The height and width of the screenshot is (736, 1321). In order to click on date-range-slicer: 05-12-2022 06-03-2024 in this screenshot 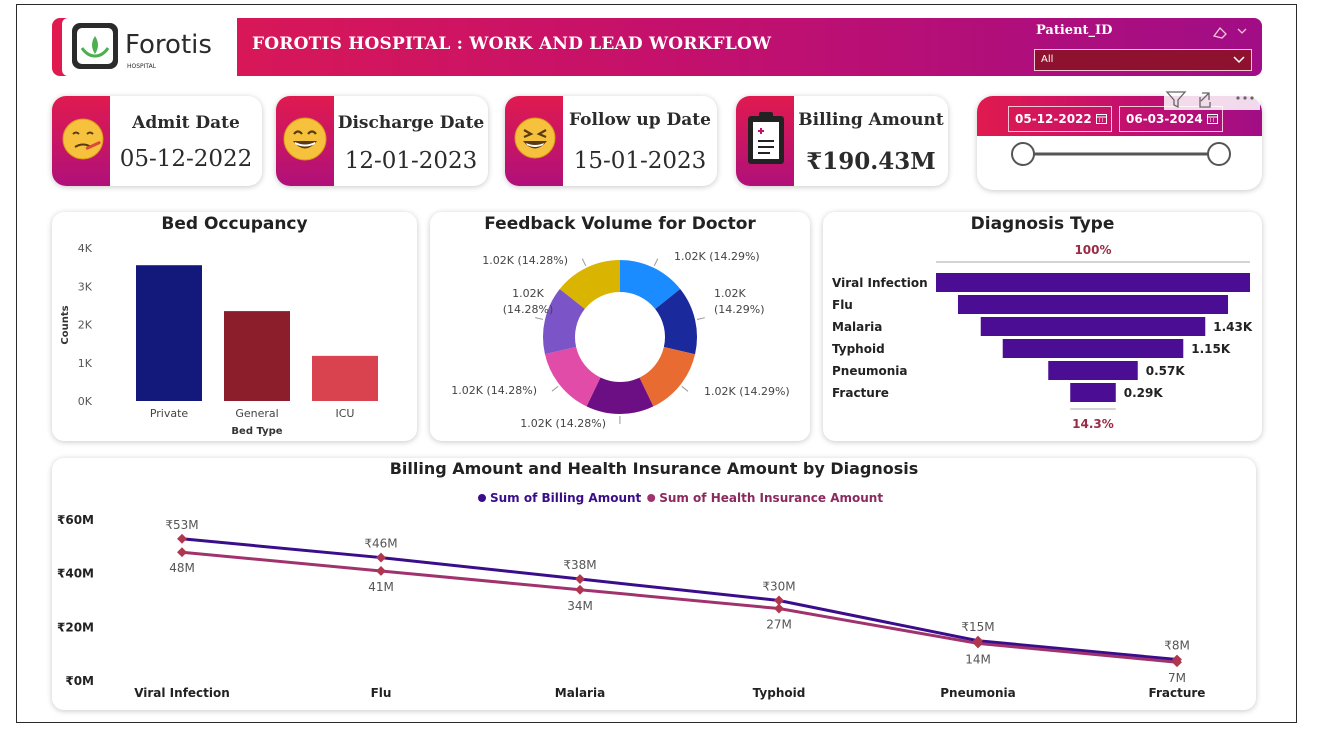, I will do `click(1119, 143)`.